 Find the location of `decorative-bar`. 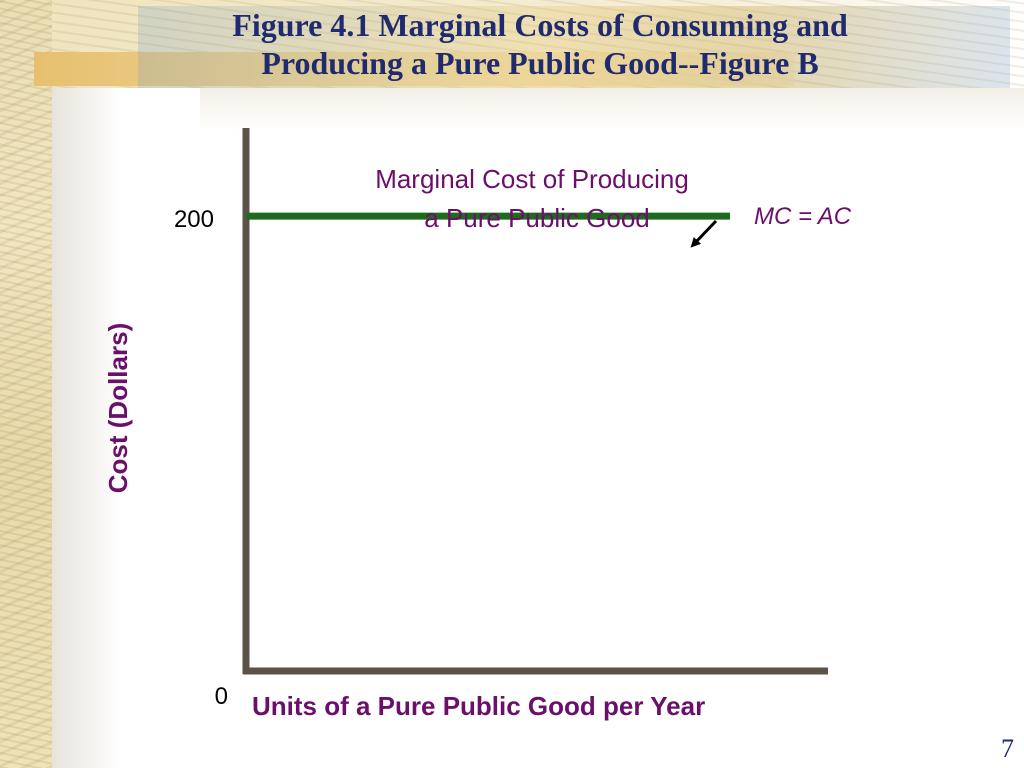

decorative-bar is located at coordinates (414, 69).